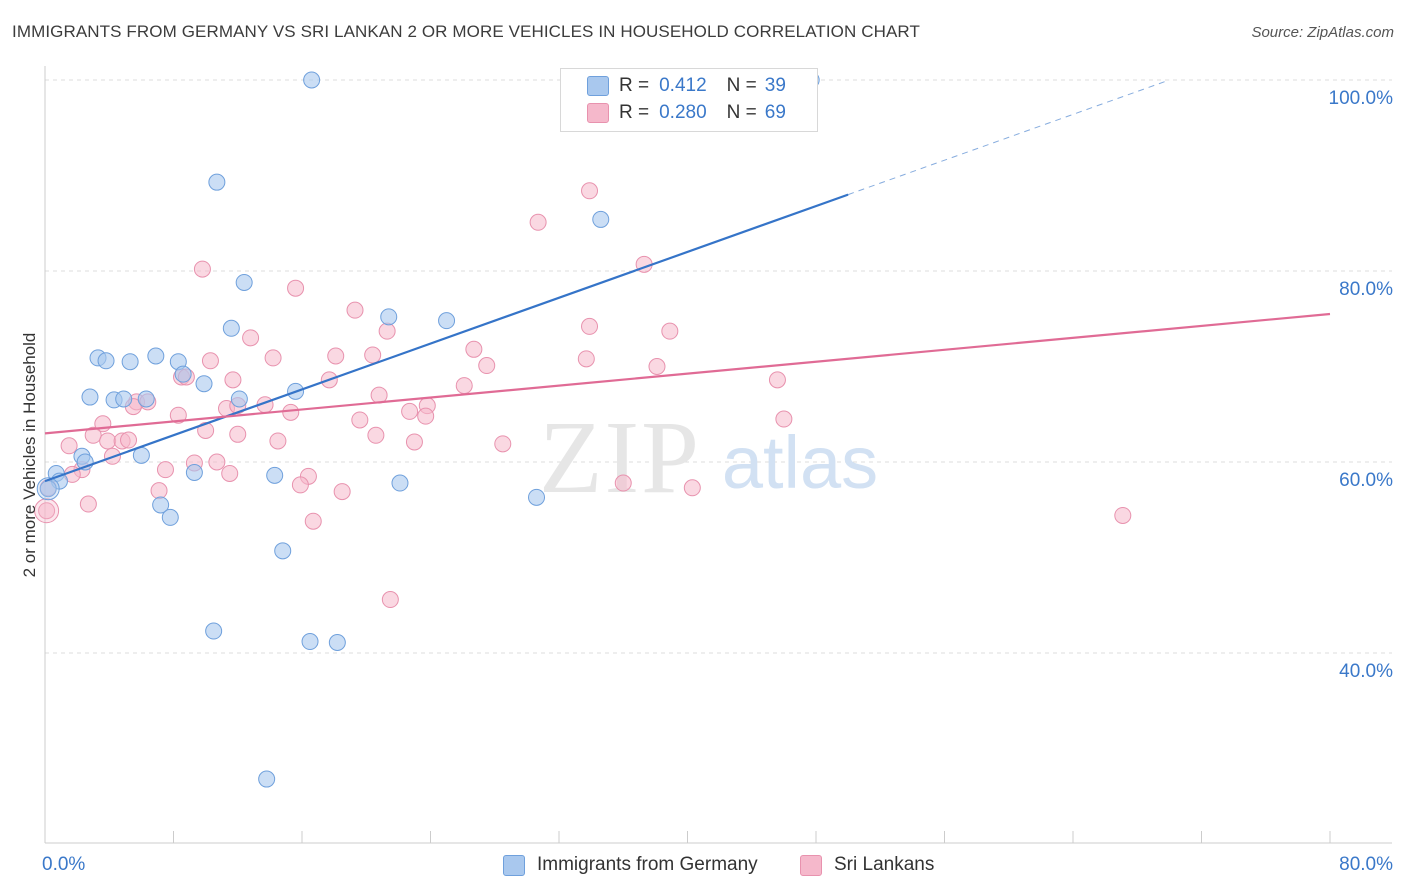  Describe the element at coordinates (686, 113) in the screenshot. I see `legend-row-sri-lankans: R = 0.280 N = 69` at that location.